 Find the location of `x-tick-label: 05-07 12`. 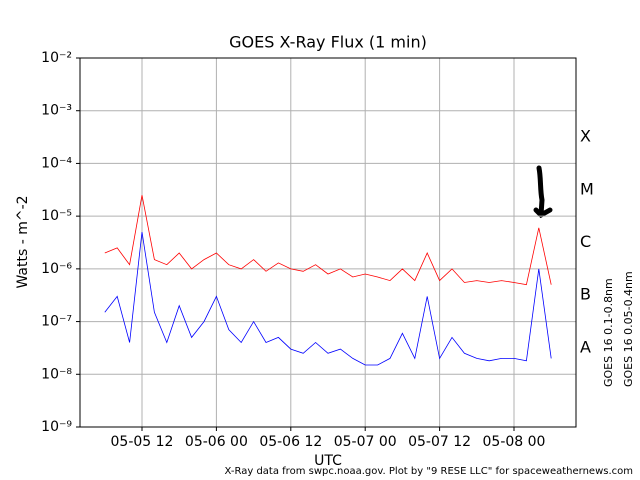

x-tick-label: 05-07 12 is located at coordinates (439, 442).